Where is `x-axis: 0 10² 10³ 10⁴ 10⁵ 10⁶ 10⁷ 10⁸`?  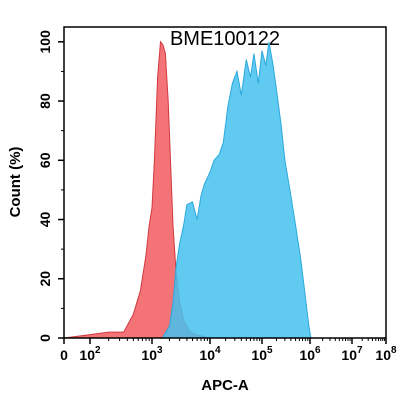
x-axis: 0 10² 10³ 10⁴ 10⁵ 10⁶ 10⁷ 10⁸ is located at coordinates (228, 350).